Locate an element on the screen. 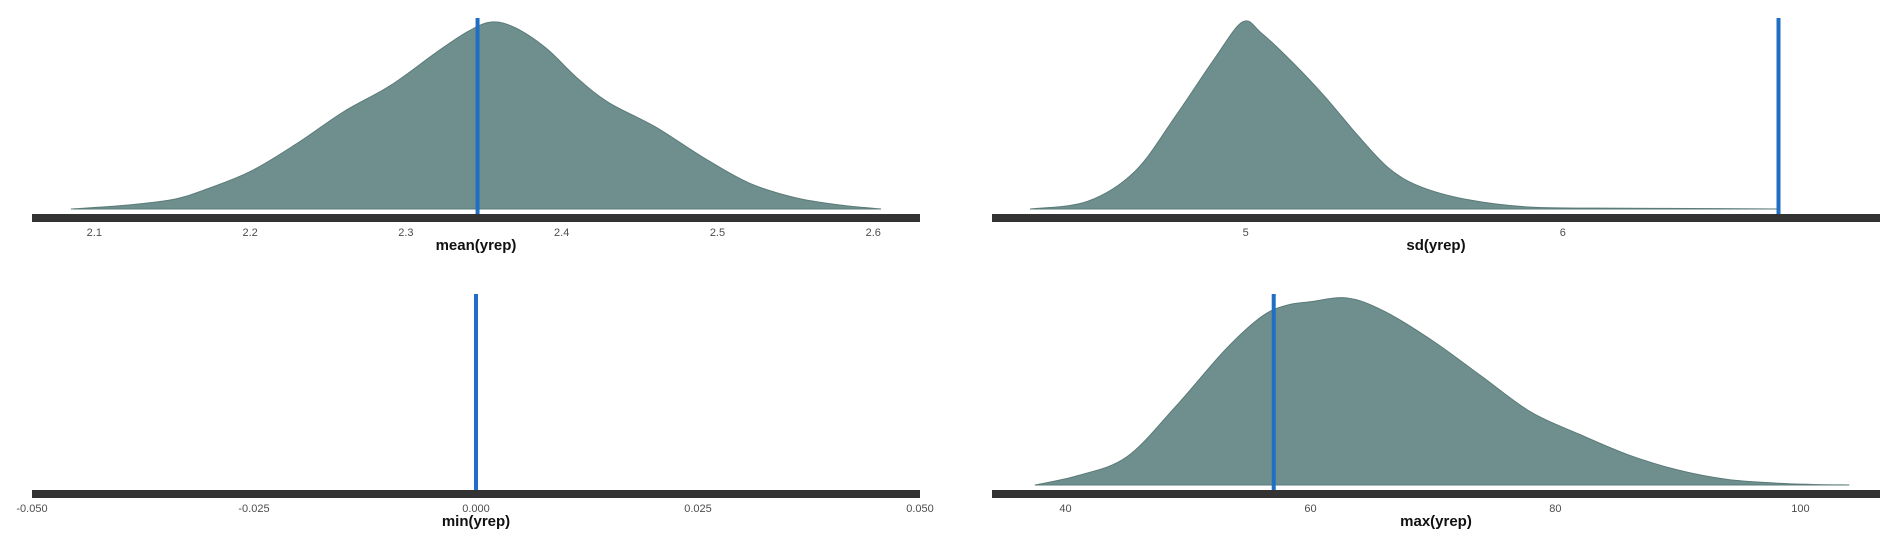  x-tick-label: 2.5 is located at coordinates (717, 233).